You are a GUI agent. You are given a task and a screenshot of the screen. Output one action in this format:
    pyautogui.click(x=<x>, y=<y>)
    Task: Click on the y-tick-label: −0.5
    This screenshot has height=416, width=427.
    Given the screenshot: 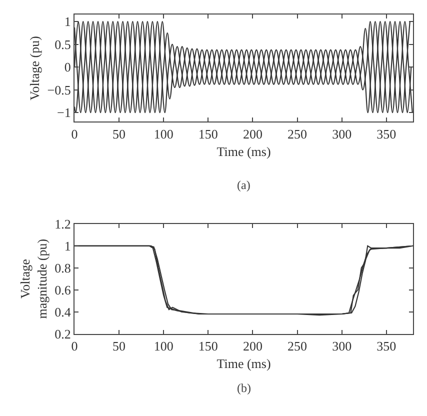 What is the action you would take?
    pyautogui.click(x=59, y=90)
    